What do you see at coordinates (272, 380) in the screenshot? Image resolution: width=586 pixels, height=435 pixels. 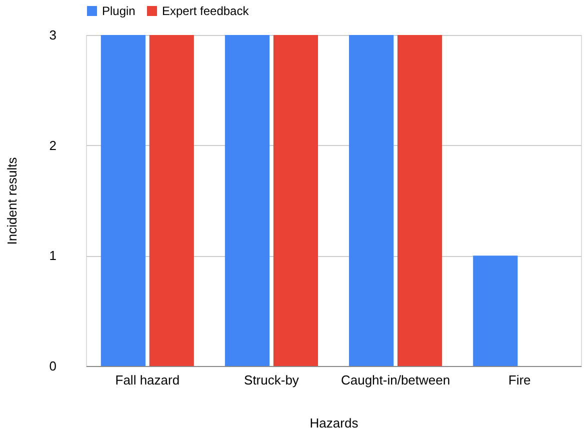 I see `x-tick-label: Struck-by` at bounding box center [272, 380].